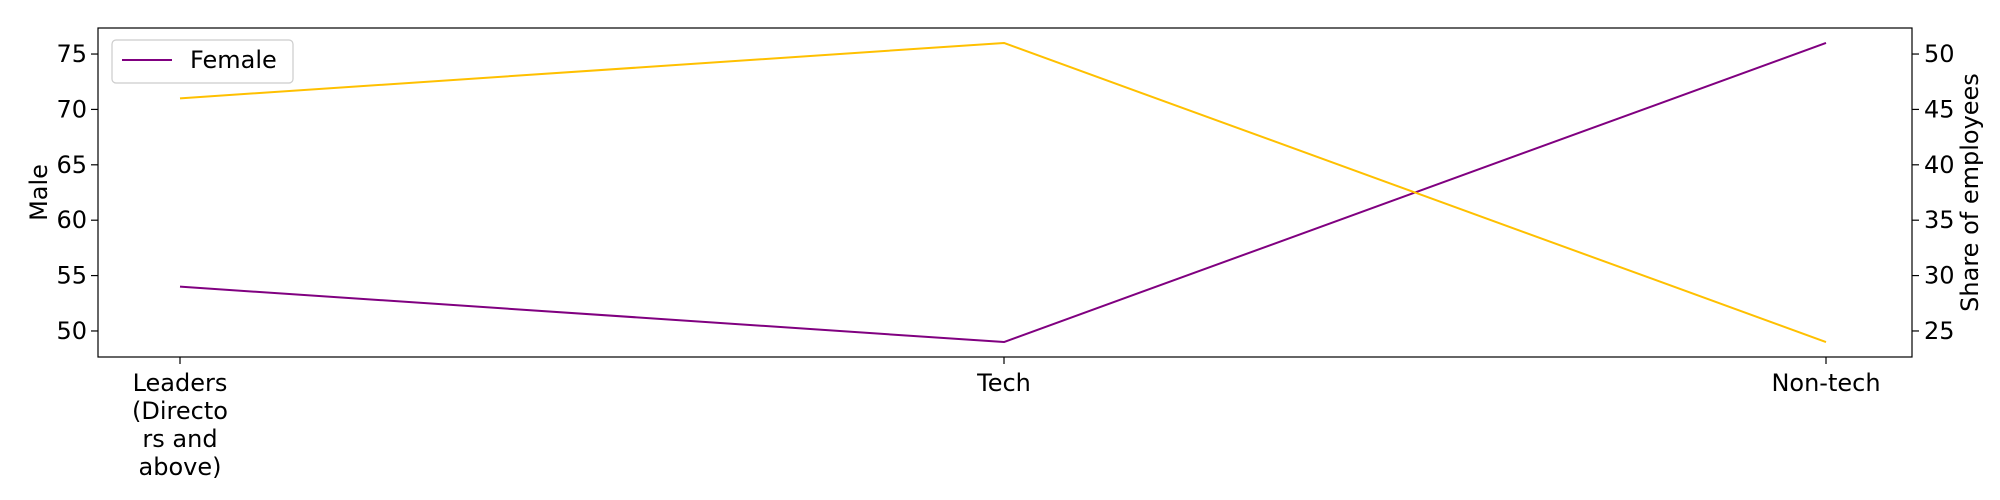  Describe the element at coordinates (71, 54) in the screenshot. I see `y-left-tick-label: 75` at that location.